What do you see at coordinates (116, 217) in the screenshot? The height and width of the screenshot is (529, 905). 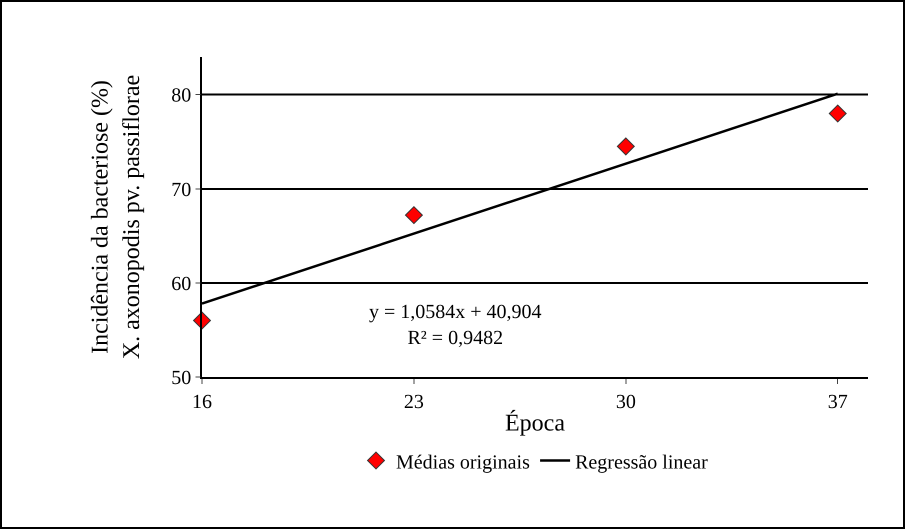 I see `y-axis-title: Incidência da bacteriose (%) X. axonopodis pv. passiflorae` at bounding box center [116, 217].